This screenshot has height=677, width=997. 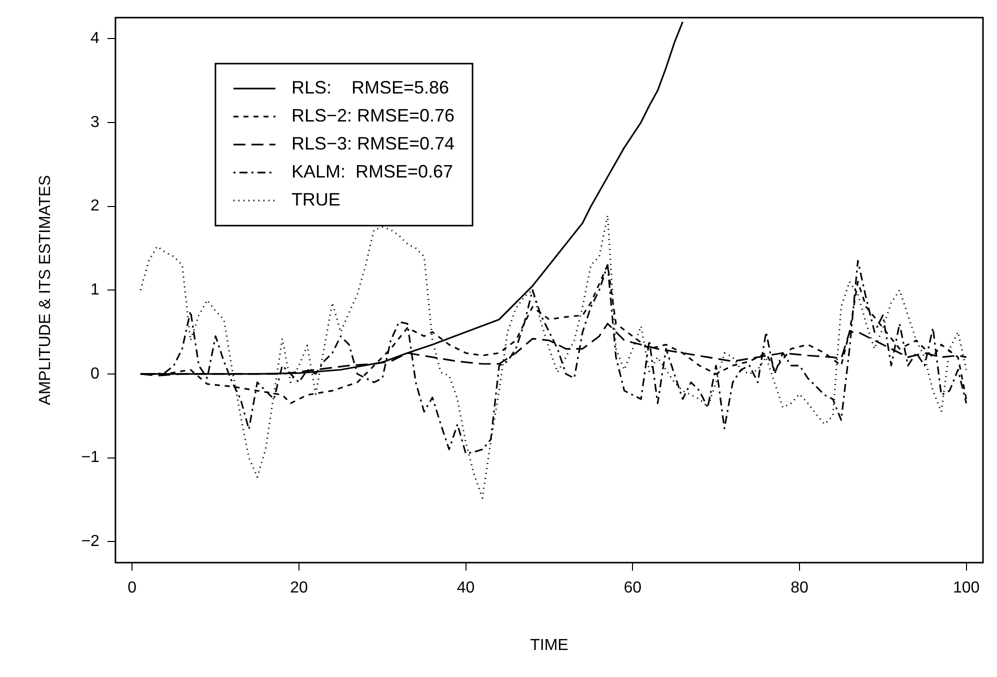 I want to click on legend-label: TRUE, so click(x=315, y=200).